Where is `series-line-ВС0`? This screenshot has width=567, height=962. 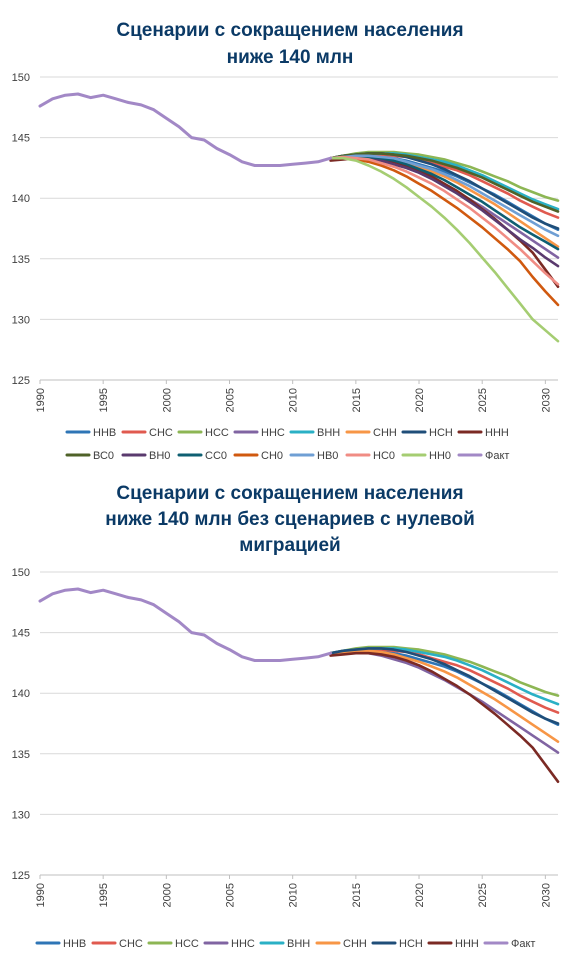
series-line-ВС0 is located at coordinates (444, 182).